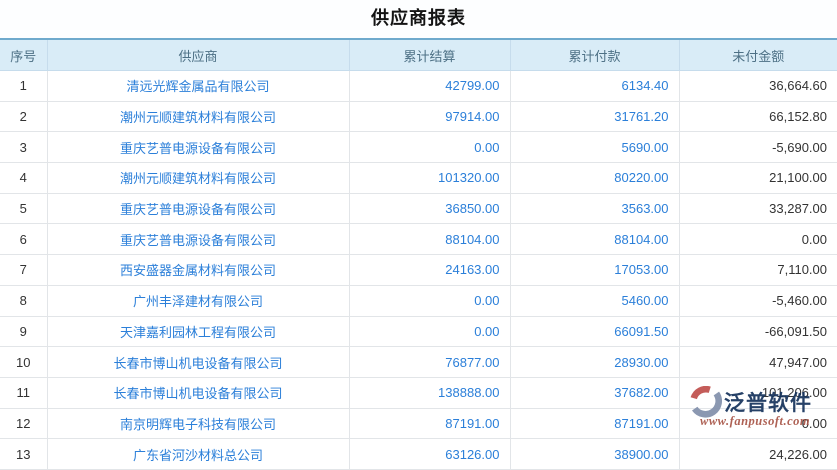  I want to click on column-header-supplier: 供应商, so click(198, 55).